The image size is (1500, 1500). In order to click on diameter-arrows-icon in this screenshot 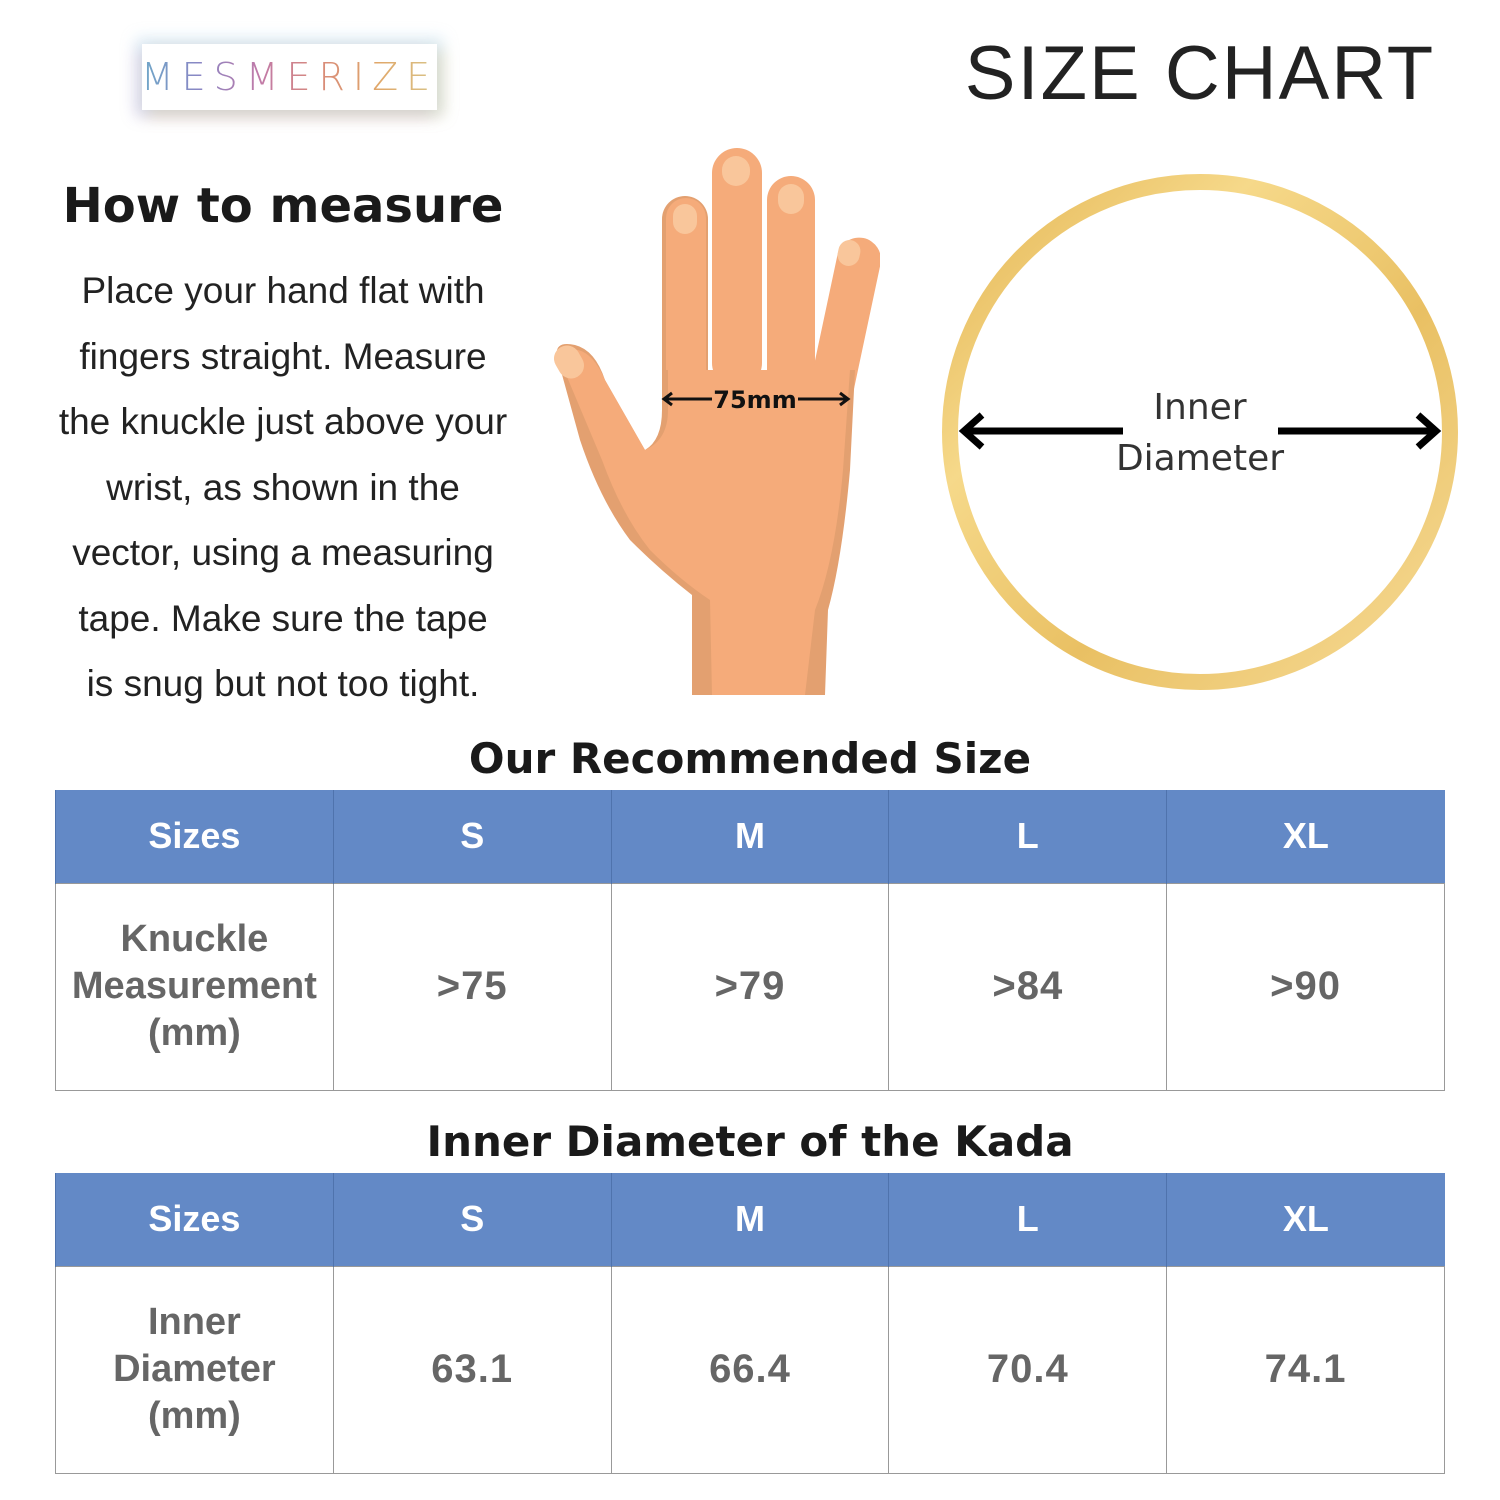, I will do `click(1200, 431)`.